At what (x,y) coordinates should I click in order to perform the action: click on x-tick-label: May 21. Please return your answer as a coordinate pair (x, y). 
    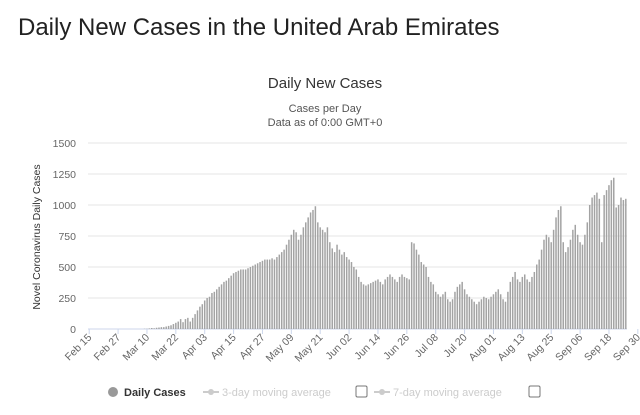
    Looking at the image, I should click on (308, 348).